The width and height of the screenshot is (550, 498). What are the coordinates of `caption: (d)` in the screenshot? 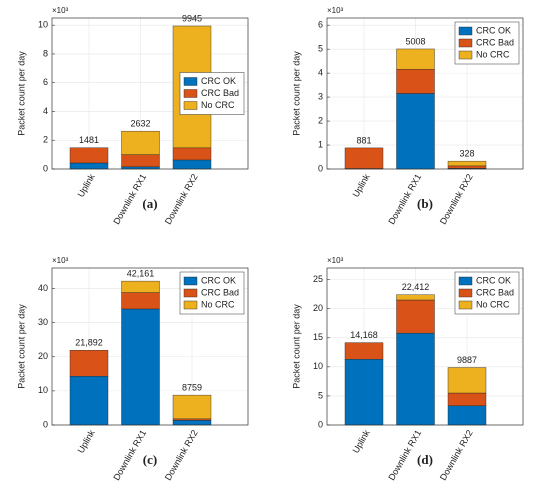 It's located at (425, 459).